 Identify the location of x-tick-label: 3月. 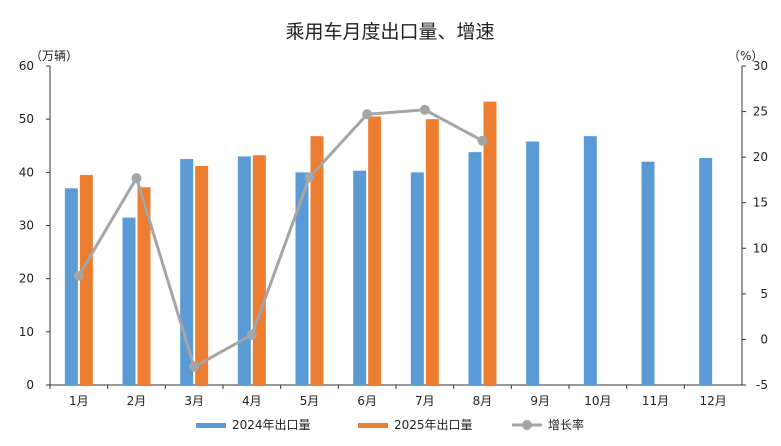
(194, 401).